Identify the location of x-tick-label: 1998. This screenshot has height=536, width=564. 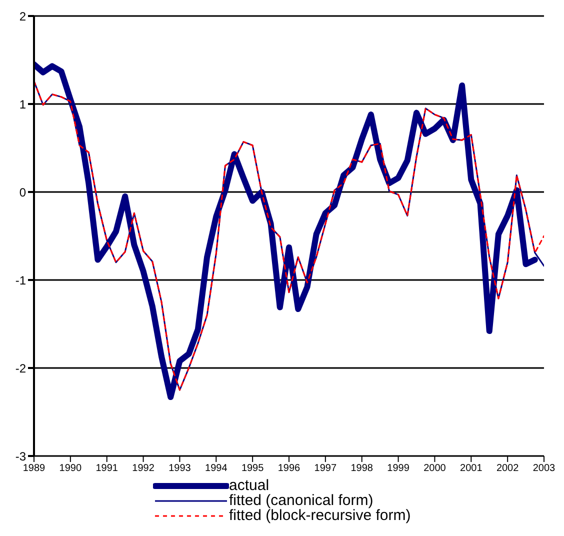
(362, 468).